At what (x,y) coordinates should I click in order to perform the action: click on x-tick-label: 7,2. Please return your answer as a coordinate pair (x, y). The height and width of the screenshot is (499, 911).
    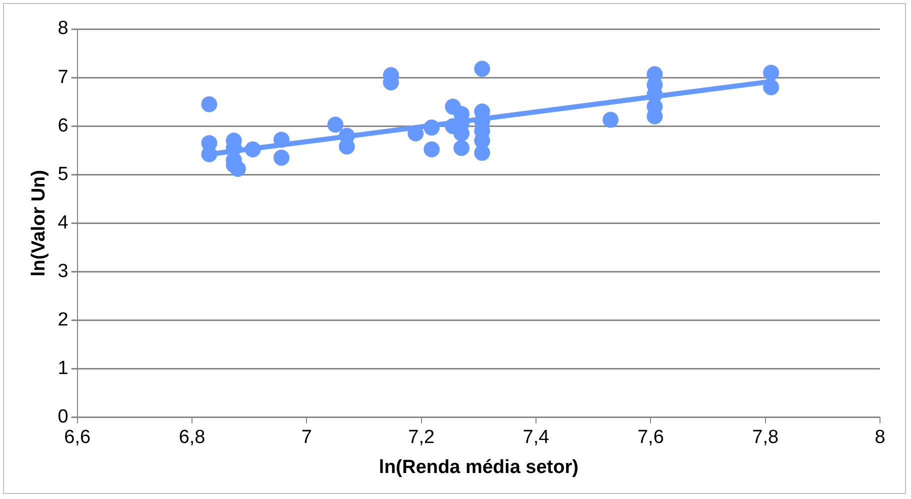
    Looking at the image, I should click on (421, 437).